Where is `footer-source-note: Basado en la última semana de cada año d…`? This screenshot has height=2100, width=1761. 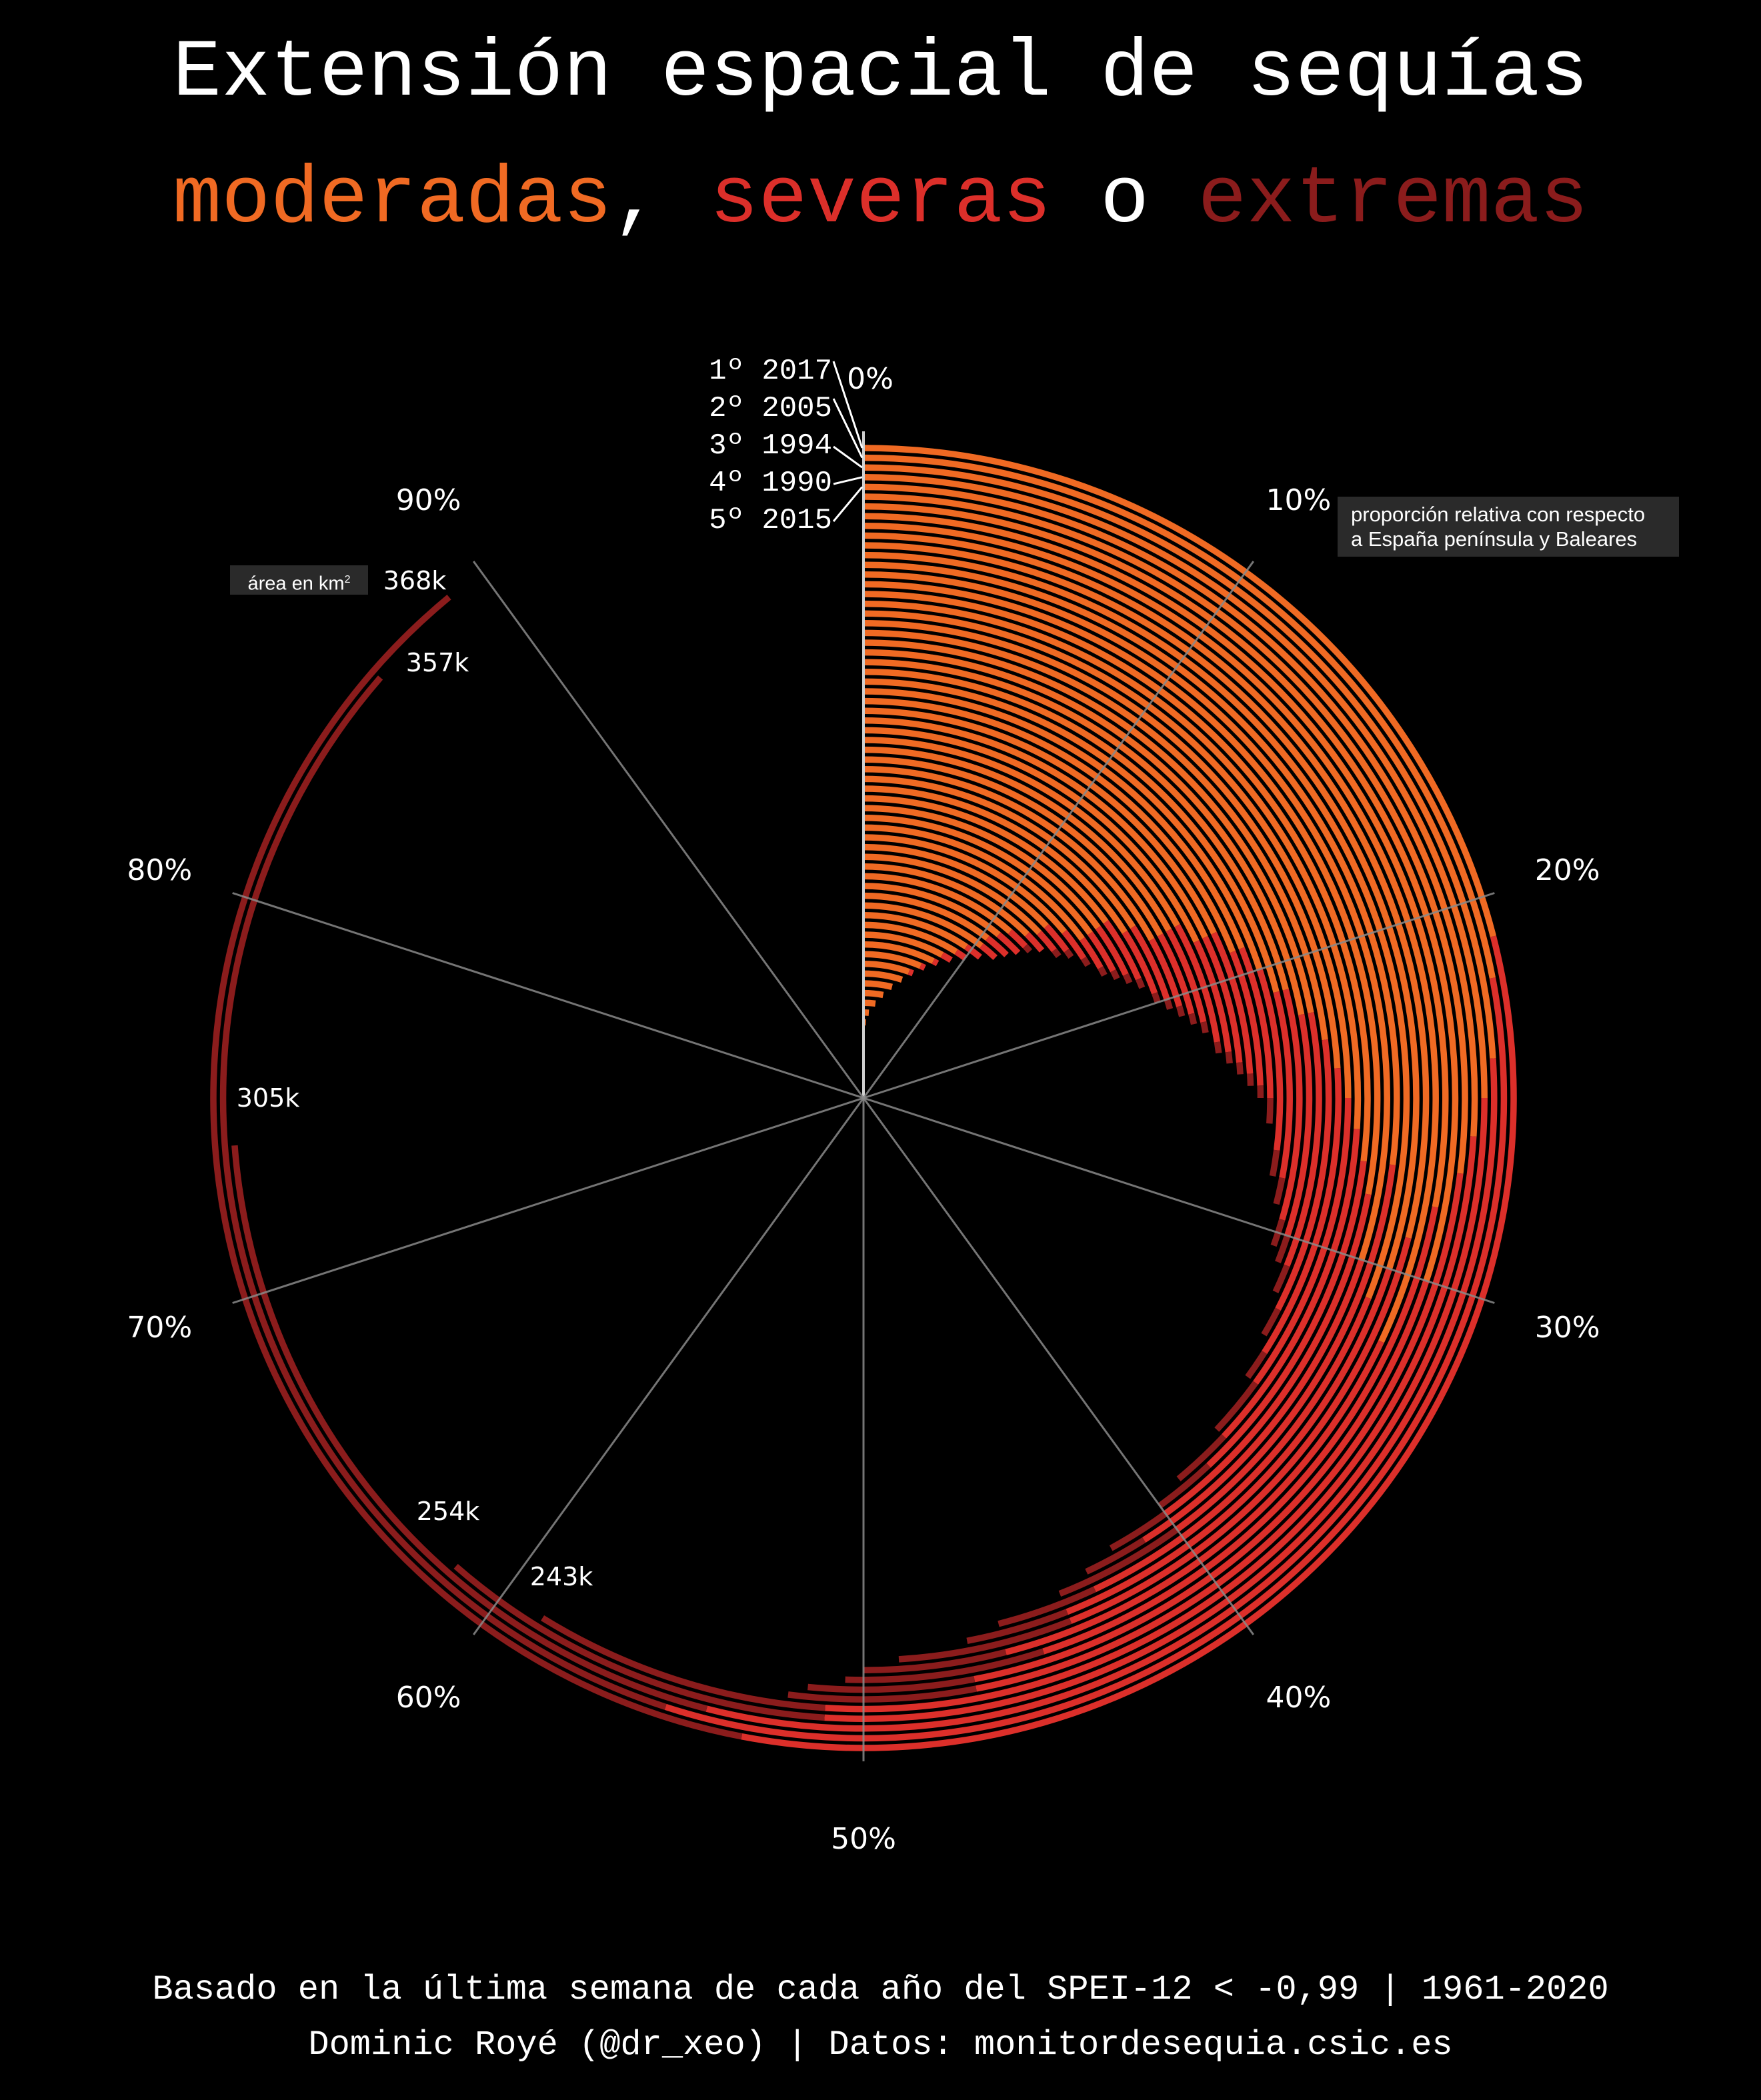 footer-source-note: Basado en la última semana de cada año d… is located at coordinates (880, 1989).